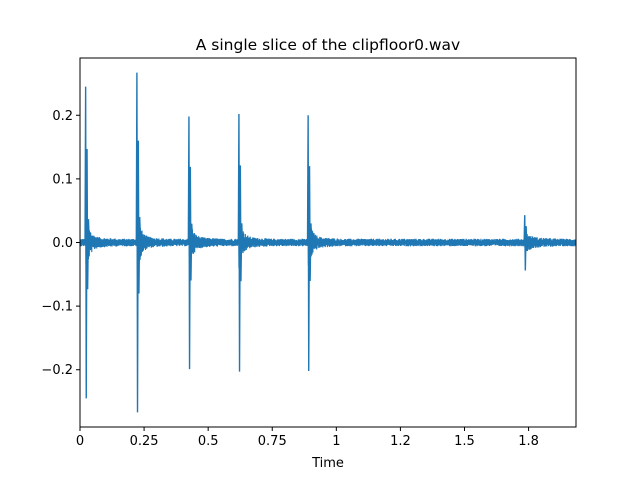  What do you see at coordinates (327, 463) in the screenshot?
I see `x-axis-label: Time` at bounding box center [327, 463].